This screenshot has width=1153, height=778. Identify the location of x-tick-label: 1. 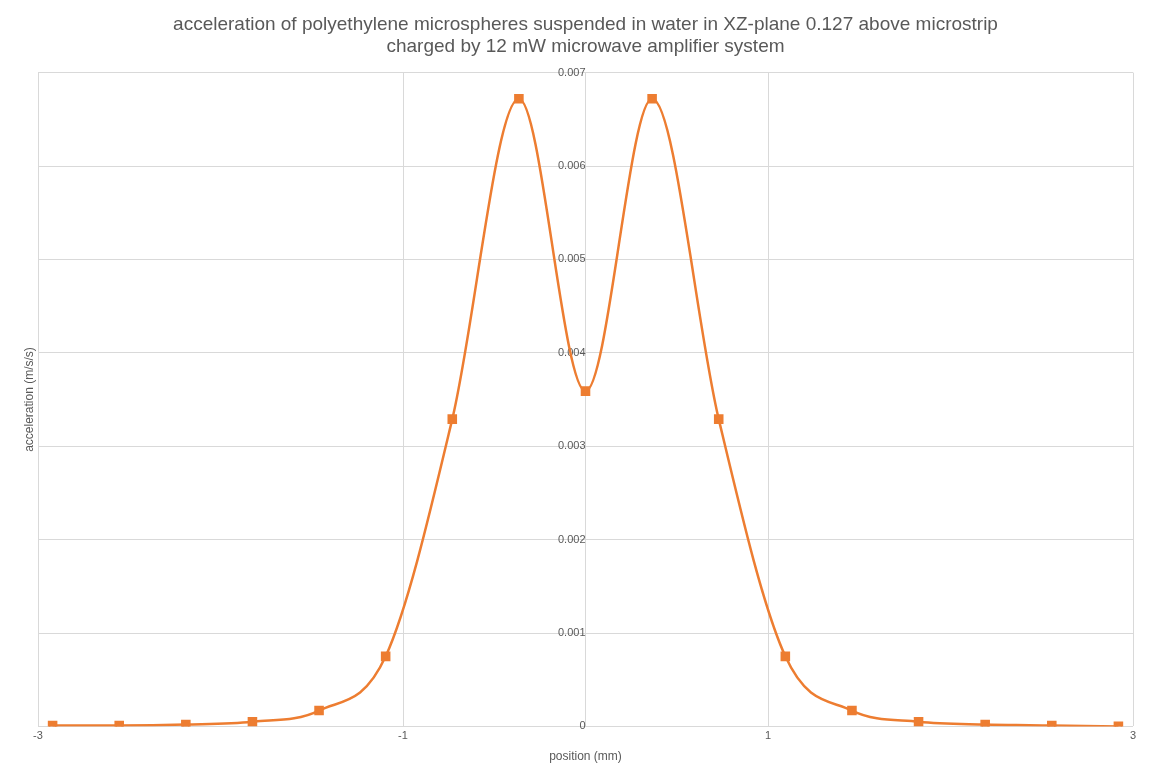
(768, 735).